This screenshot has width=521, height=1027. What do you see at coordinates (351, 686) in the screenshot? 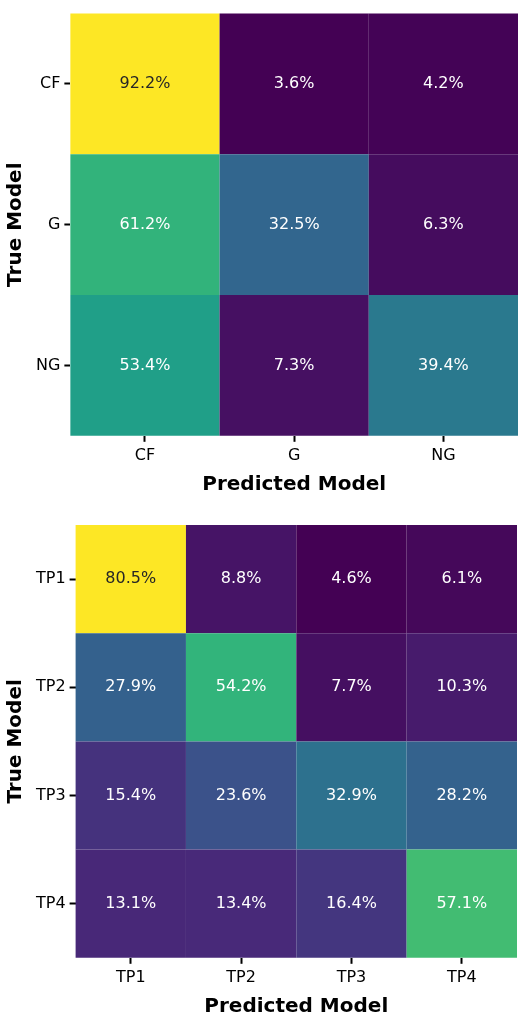
I see `data-label: 7.7%` at bounding box center [351, 686].